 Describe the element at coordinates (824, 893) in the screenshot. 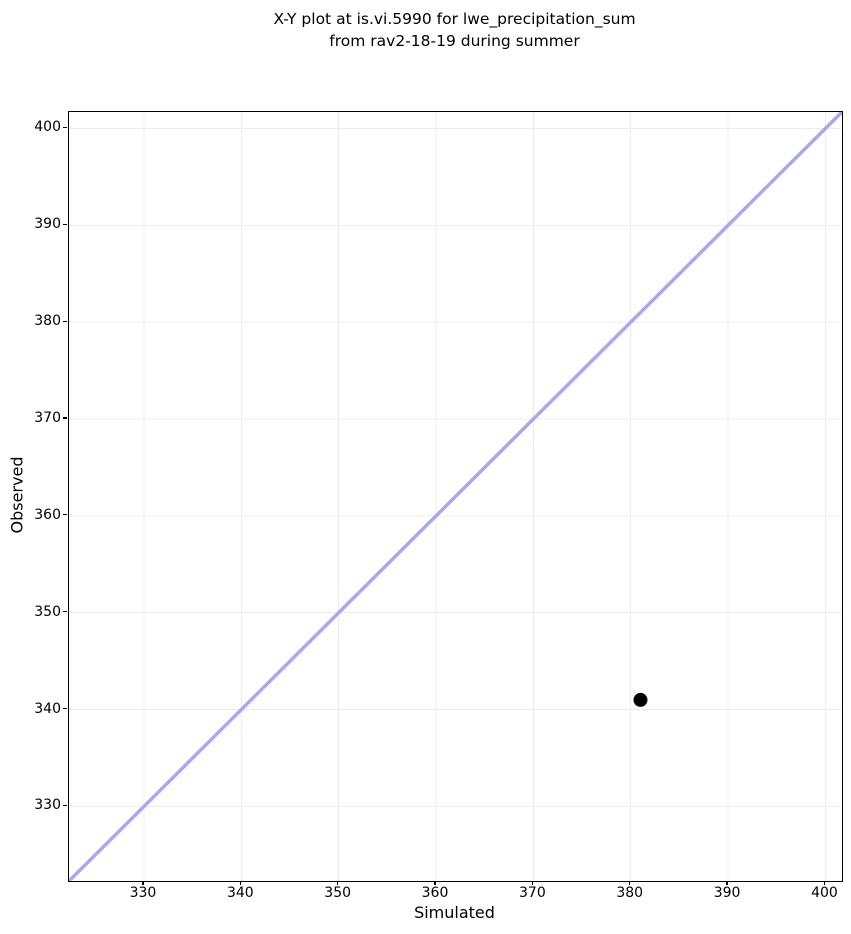

I see `x-tick-label: 400` at that location.